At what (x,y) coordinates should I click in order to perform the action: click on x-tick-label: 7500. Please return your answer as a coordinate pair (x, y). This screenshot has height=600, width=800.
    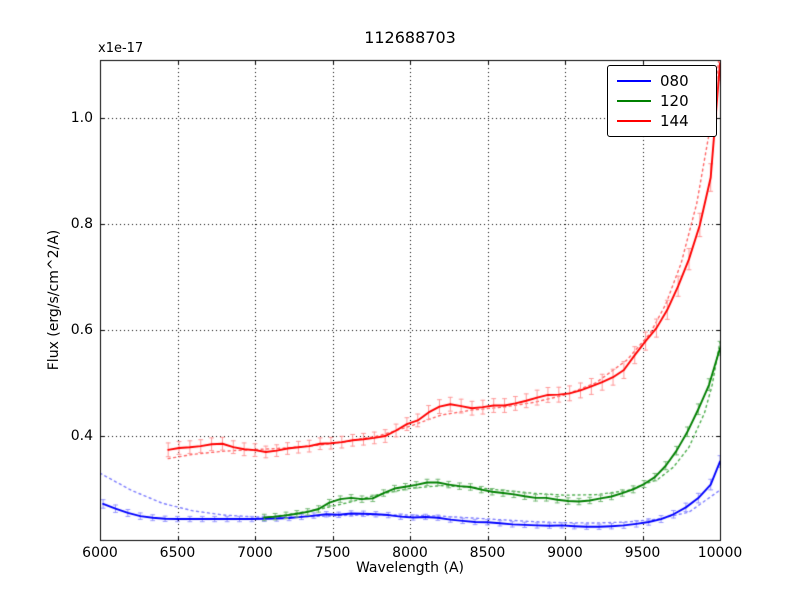
    Looking at the image, I should click on (332, 553).